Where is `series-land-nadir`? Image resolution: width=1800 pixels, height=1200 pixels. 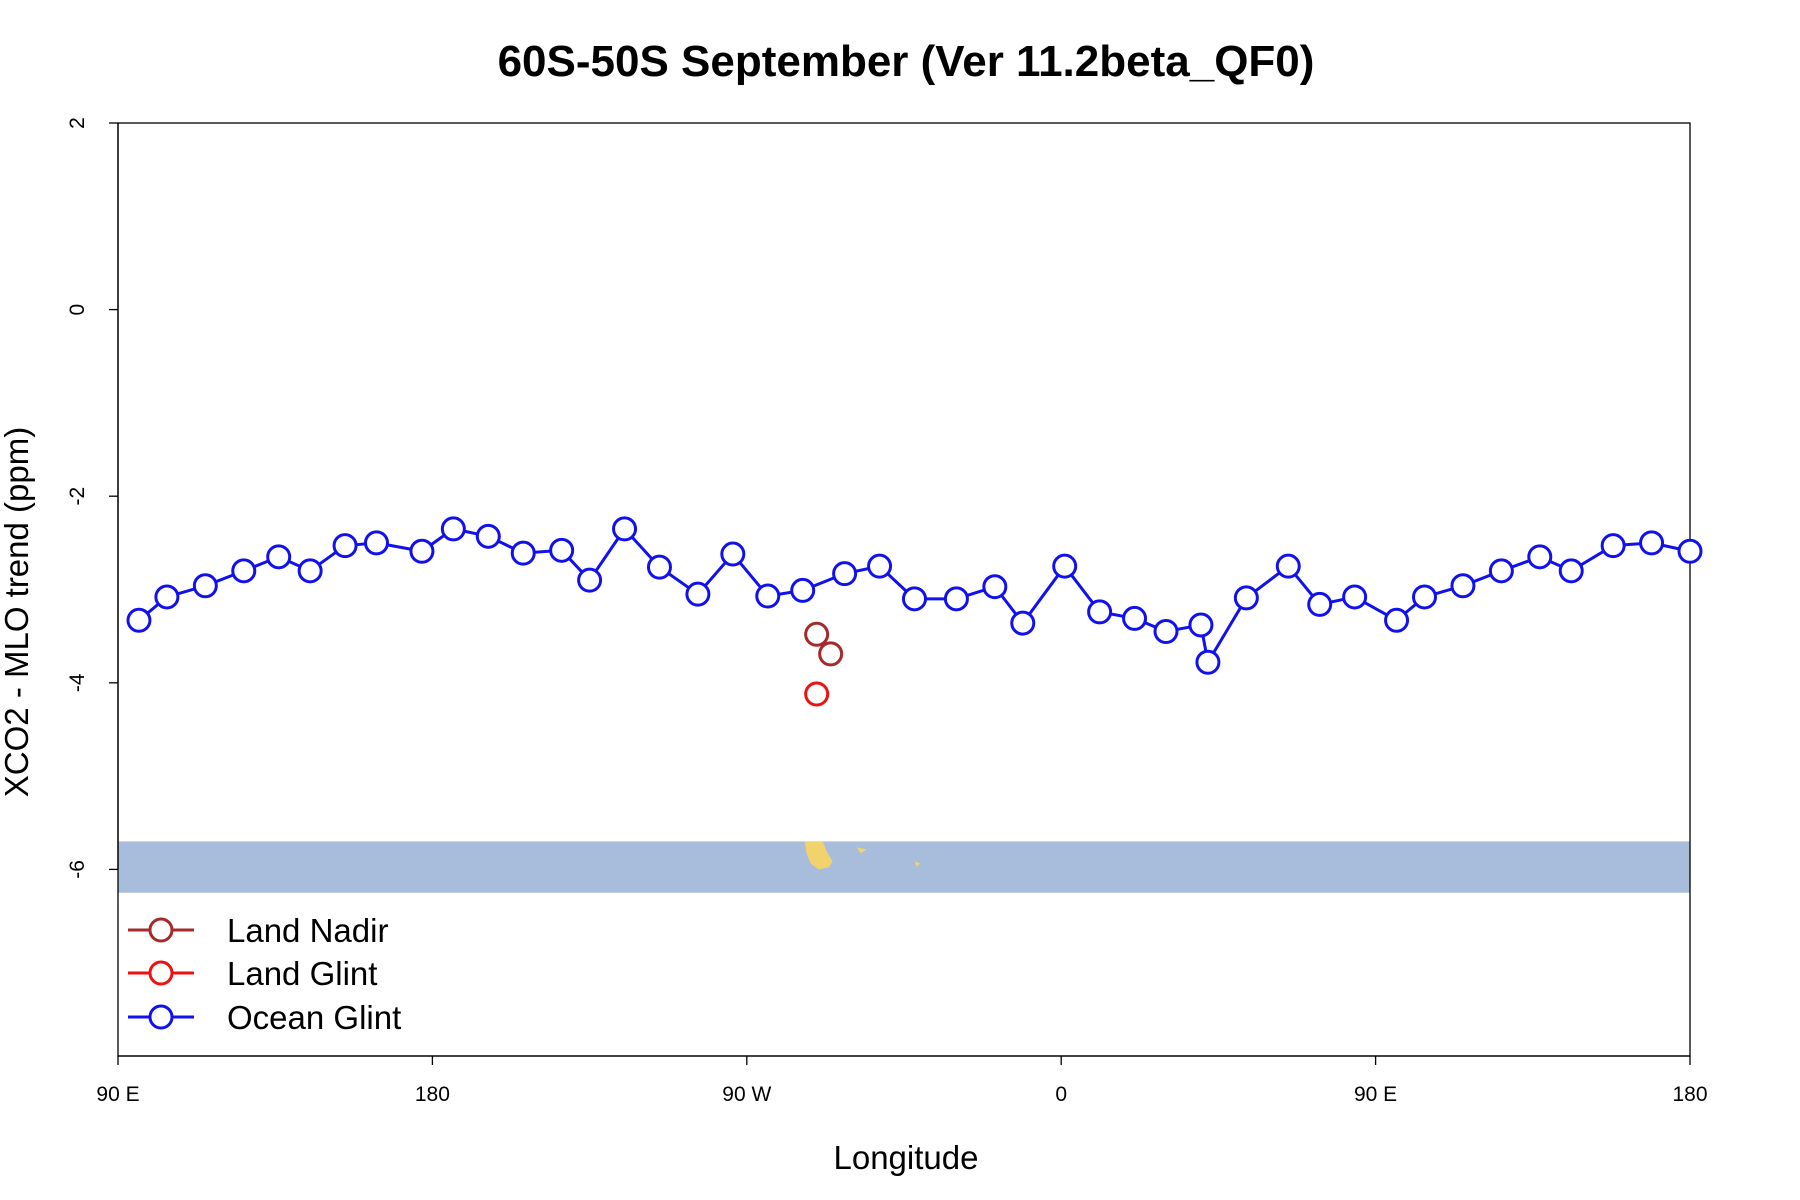
series-land-nadir is located at coordinates (824, 644).